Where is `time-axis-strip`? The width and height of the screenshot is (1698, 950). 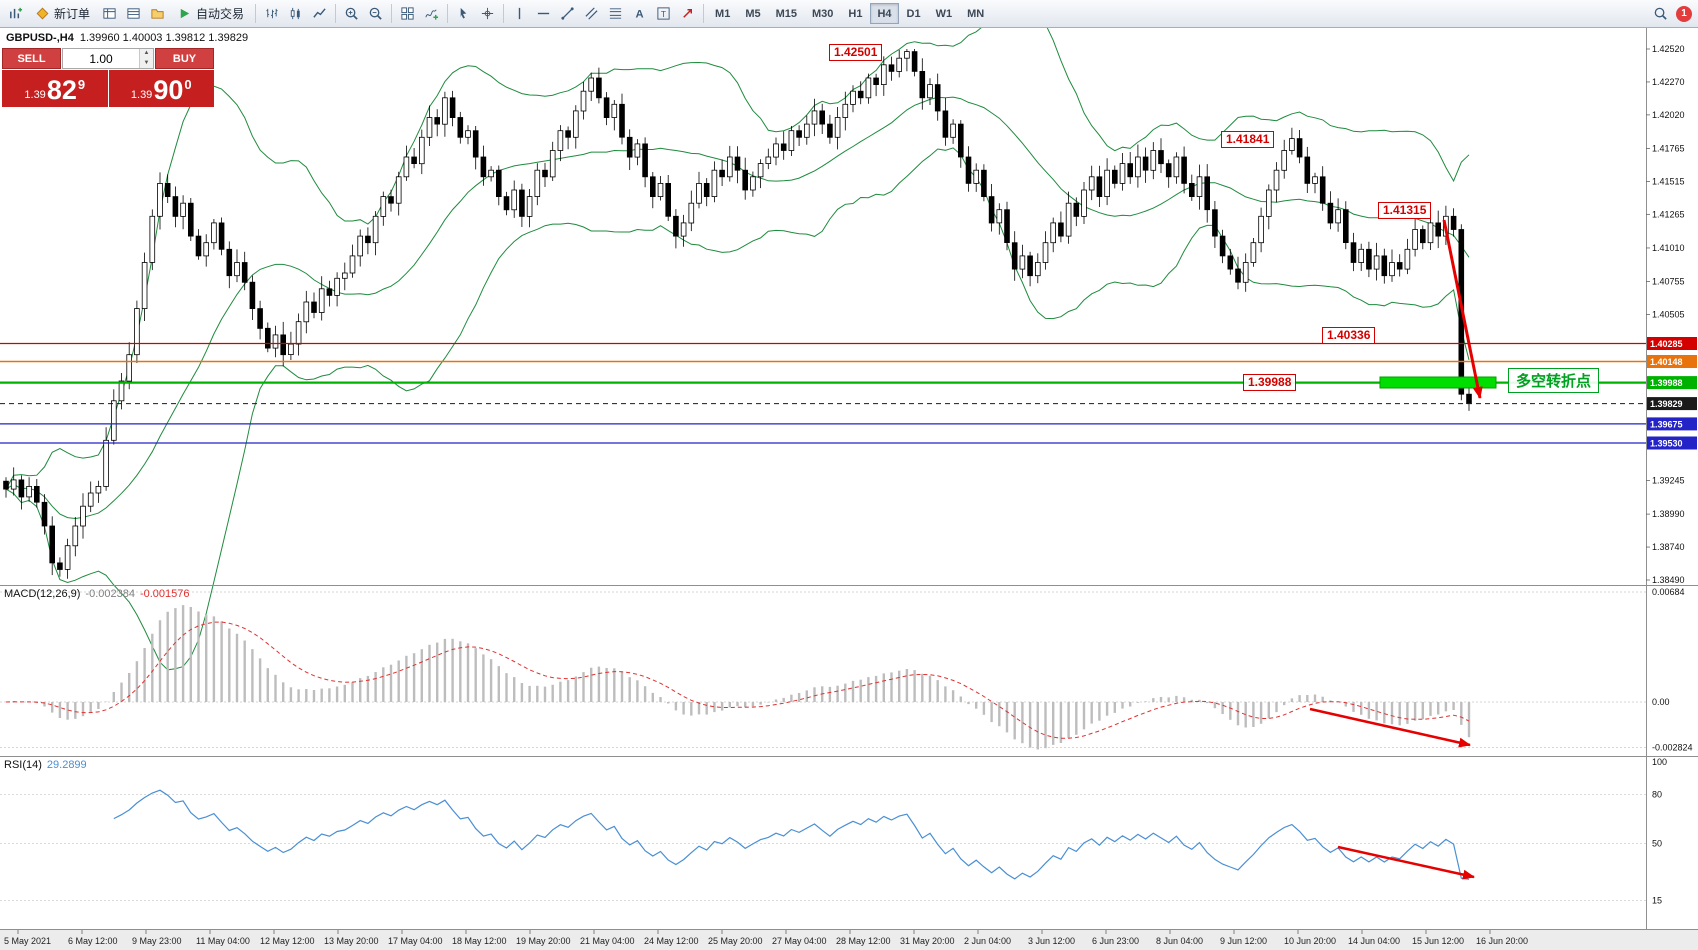
time-axis-strip is located at coordinates (849, 940).